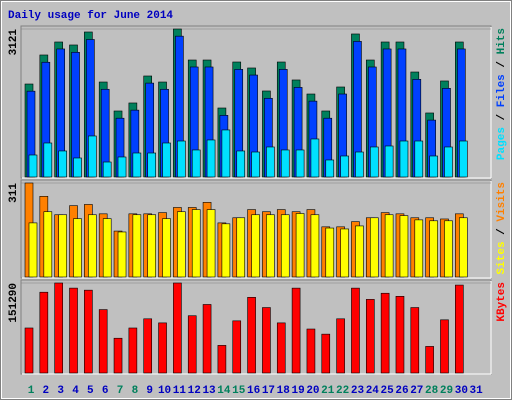  I want to click on legend: Sites / Visits, so click(502, 228).